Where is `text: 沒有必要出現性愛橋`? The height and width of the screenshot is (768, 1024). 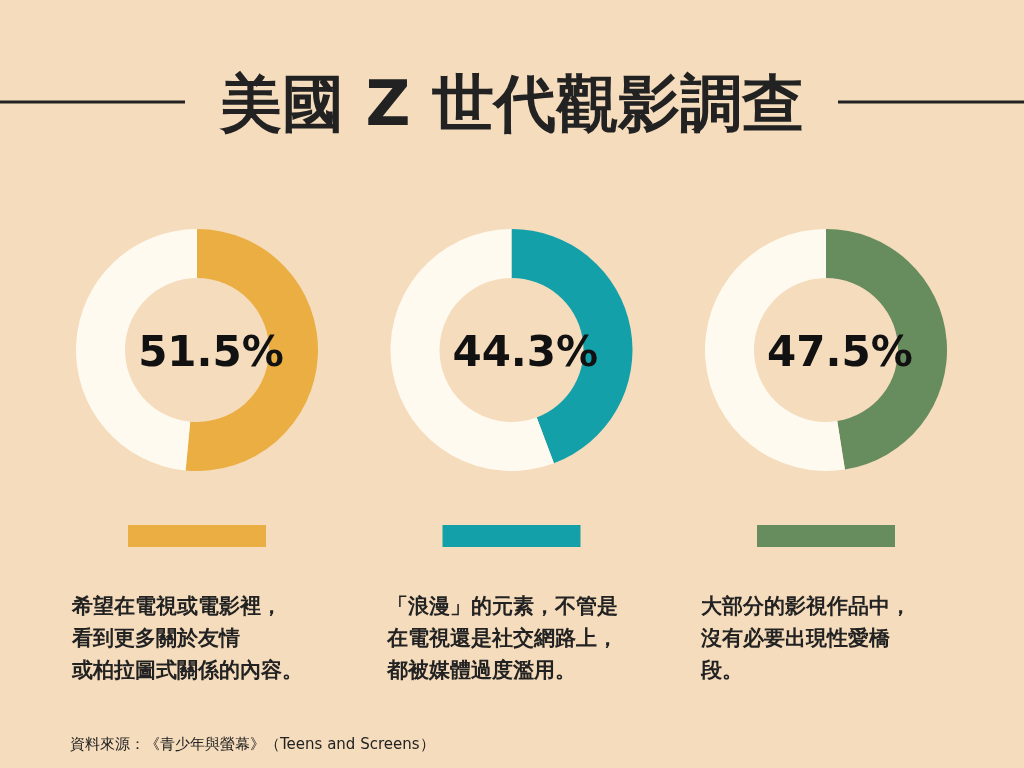 text: 沒有必要出現性愛橋 is located at coordinates (795, 638).